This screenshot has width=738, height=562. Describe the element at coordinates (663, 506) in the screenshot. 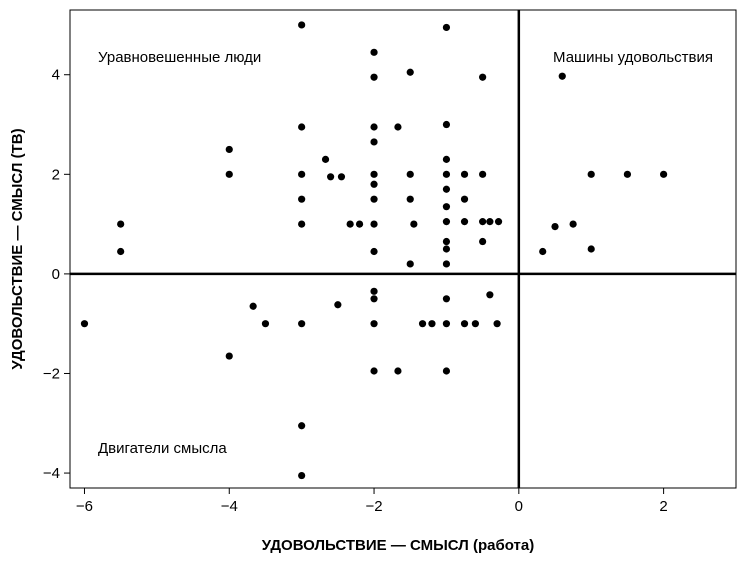

I see `x-tick-label: 2` at that location.